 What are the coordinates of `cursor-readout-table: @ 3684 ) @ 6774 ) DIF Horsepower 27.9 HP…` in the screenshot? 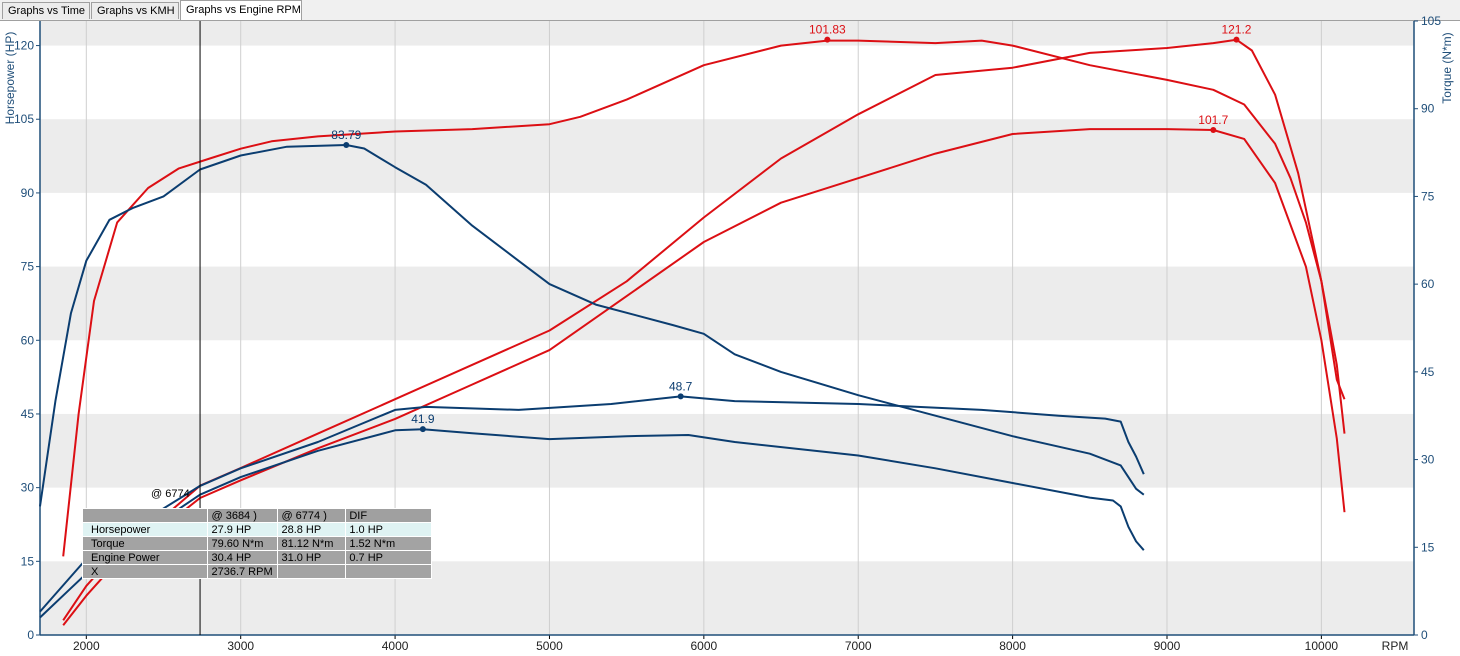 It's located at (256, 543).